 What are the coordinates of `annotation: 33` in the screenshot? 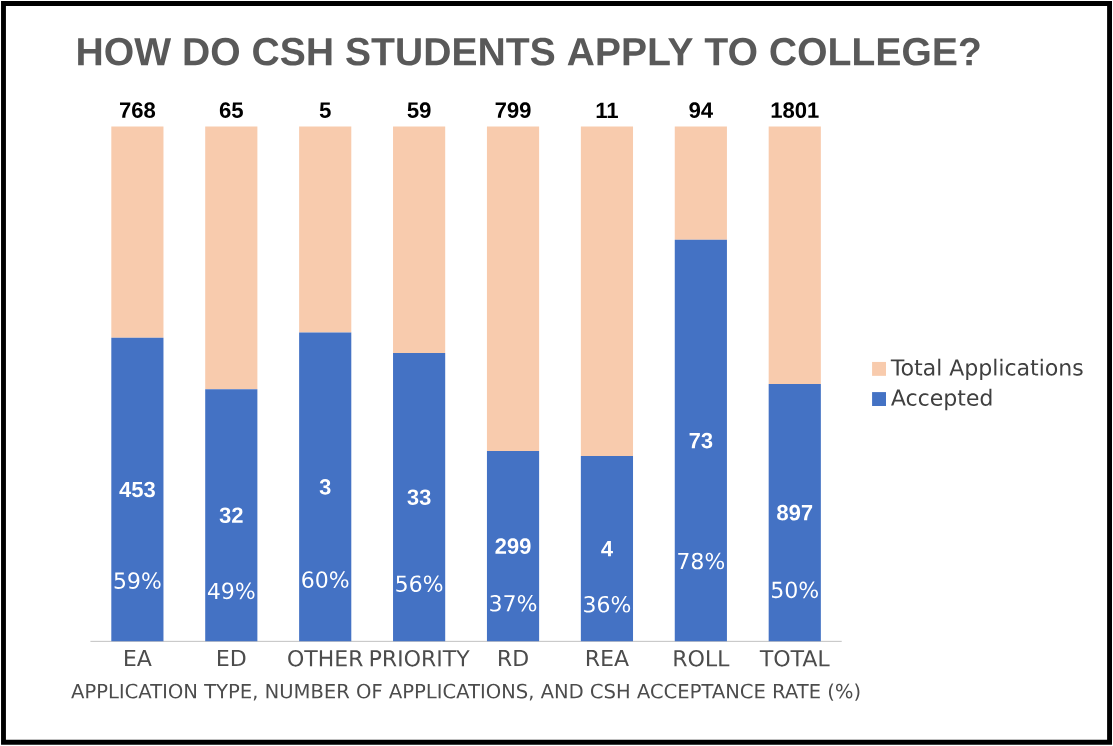 It's located at (419, 497).